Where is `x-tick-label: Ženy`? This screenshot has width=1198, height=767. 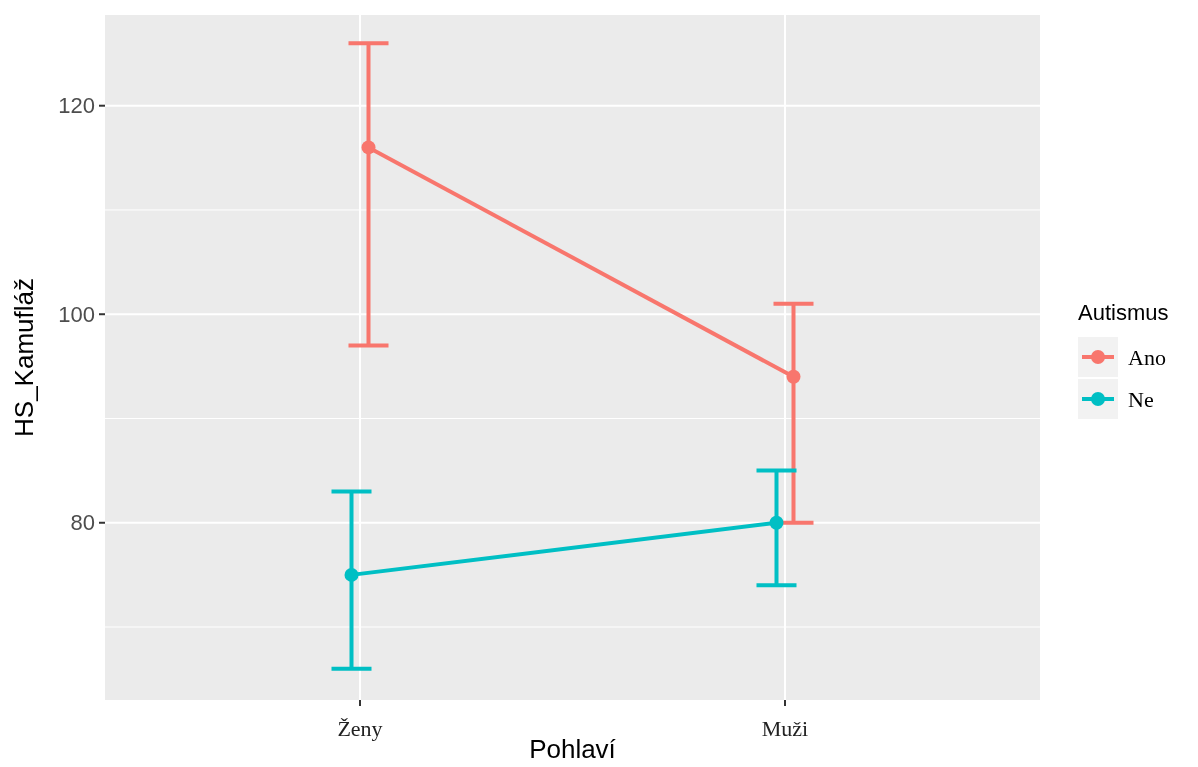 x-tick-label: Ženy is located at coordinates (360, 728).